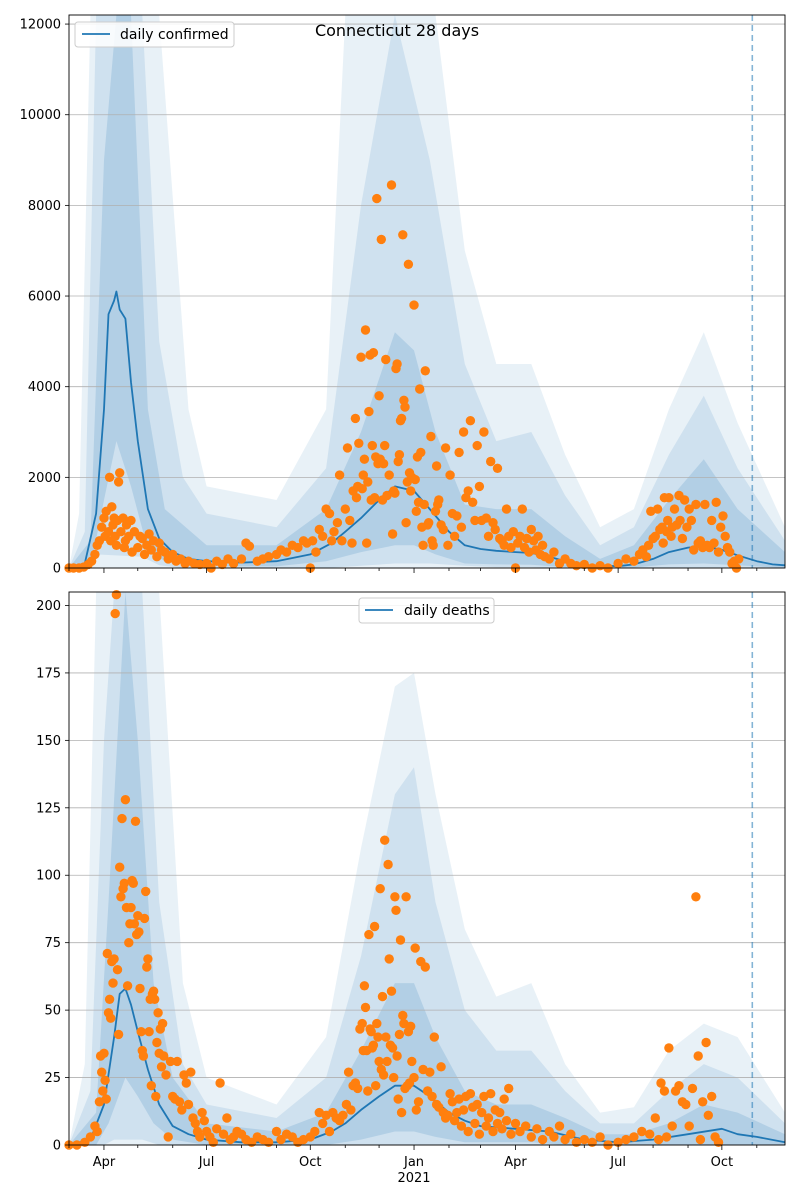 The height and width of the screenshot is (1200, 800). I want to click on y-tick-label: 0, so click(57, 569).